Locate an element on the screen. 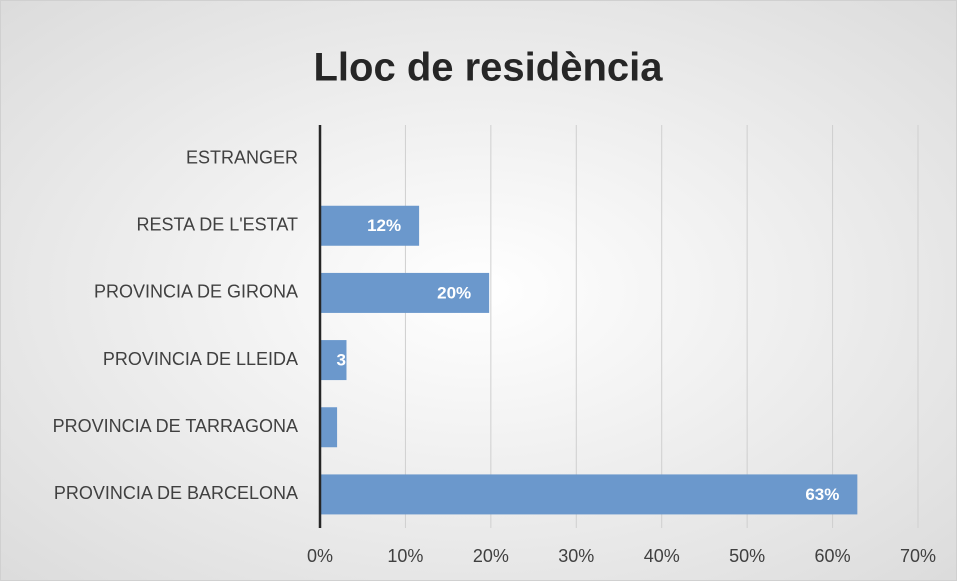 Image resolution: width=957 pixels, height=581 pixels. y-tick-label: PROVINCIA DE BARCELONA is located at coordinates (176, 493).